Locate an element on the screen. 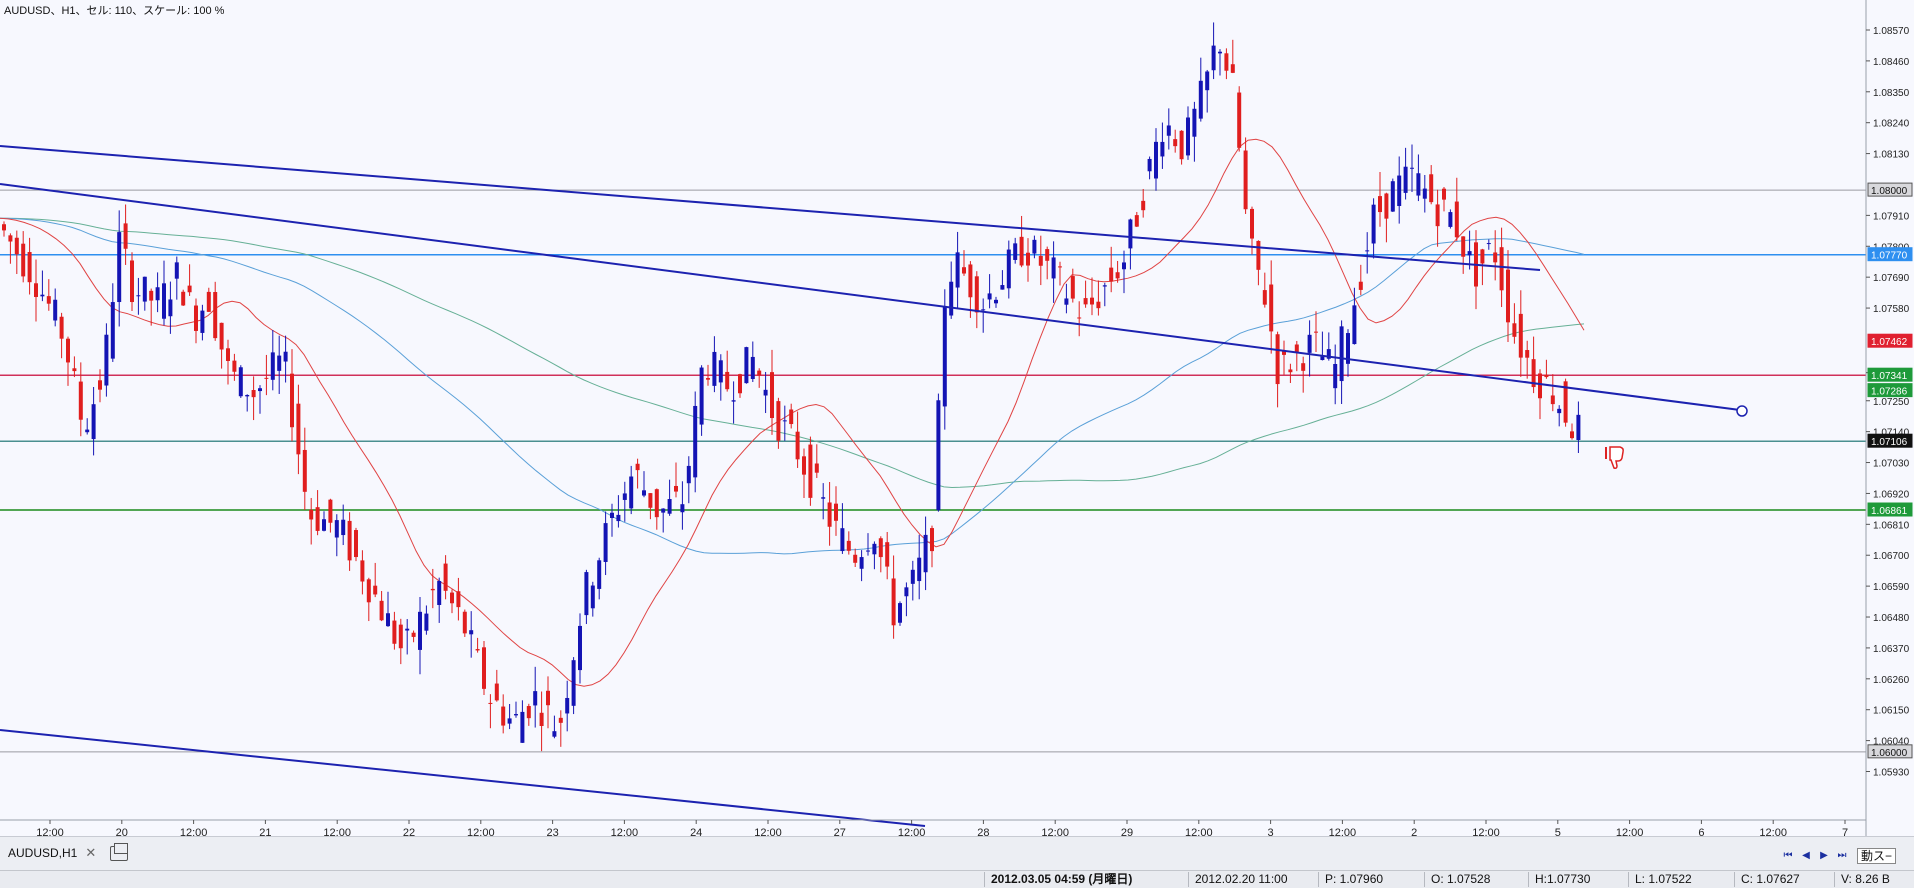  price-tag-label: 1.07286 is located at coordinates (1889, 392).